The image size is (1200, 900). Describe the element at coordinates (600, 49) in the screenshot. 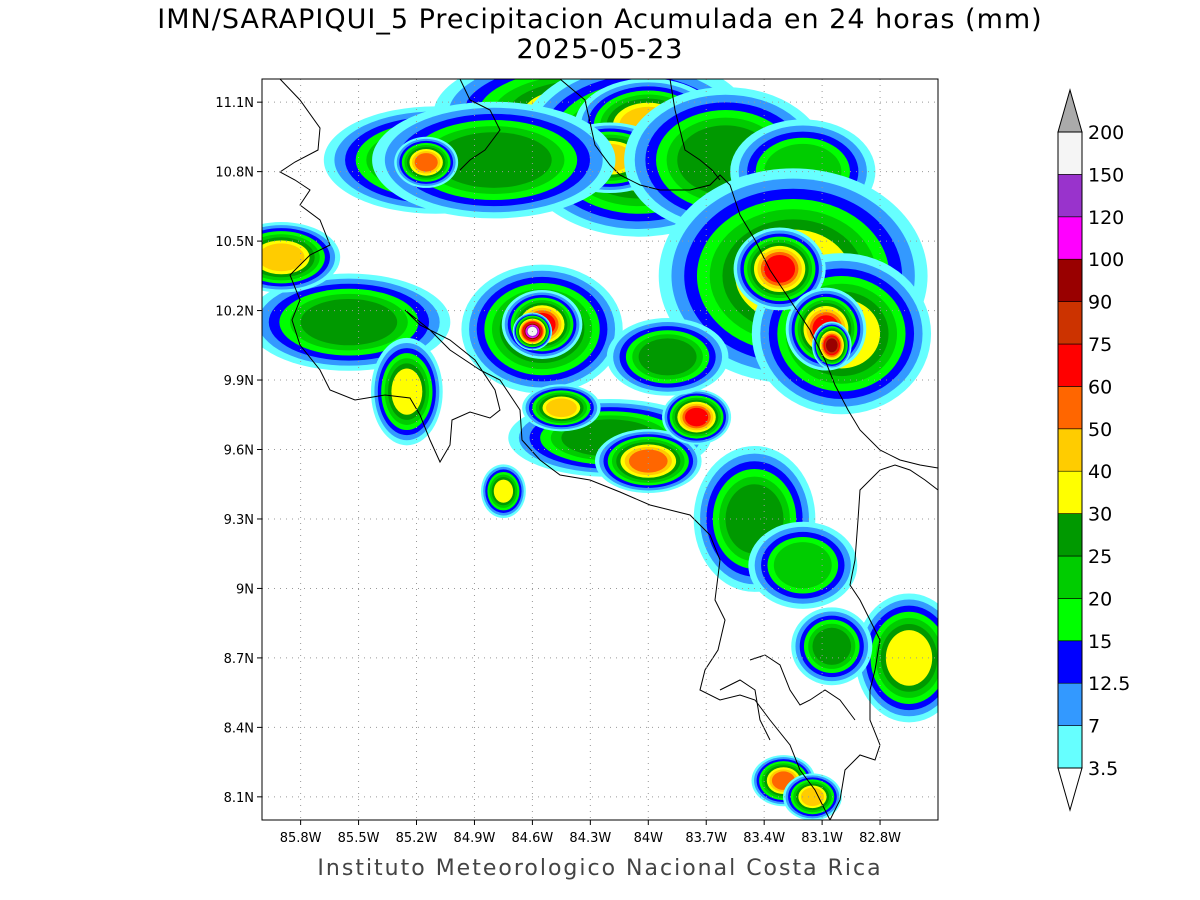

I see `map-date: 2025-05-23` at that location.